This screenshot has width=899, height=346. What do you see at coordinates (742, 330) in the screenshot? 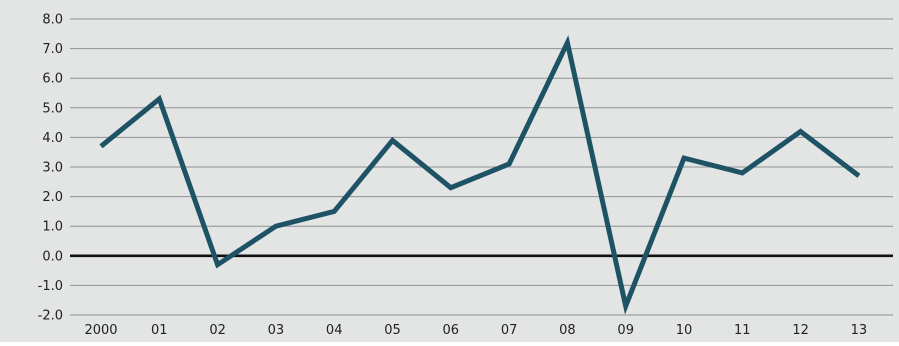
I see `x-tick-label: 11` at bounding box center [742, 330].